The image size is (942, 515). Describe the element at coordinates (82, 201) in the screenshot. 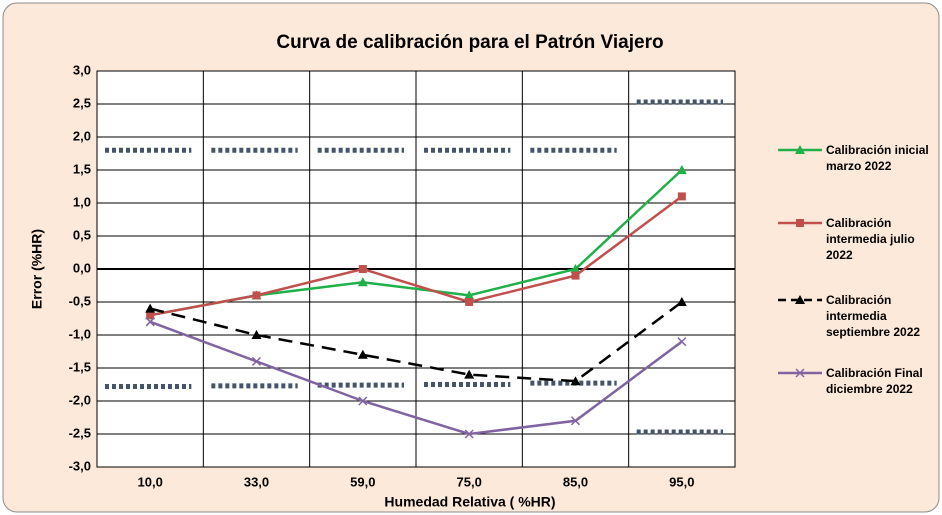

I see `y-tick-label: 1,0` at that location.